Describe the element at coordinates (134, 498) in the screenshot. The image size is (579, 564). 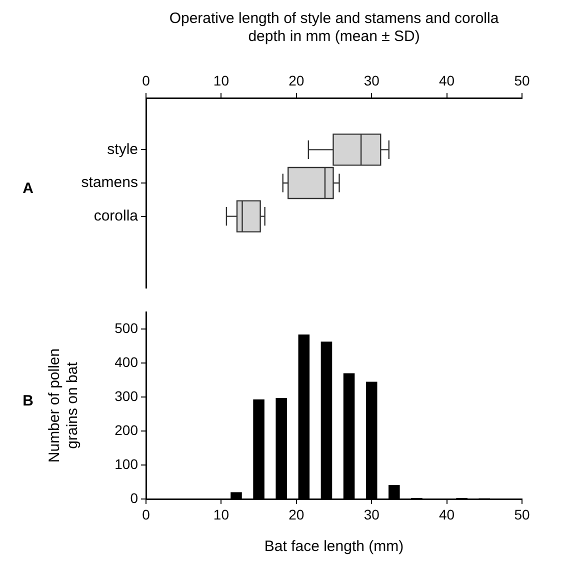
I see `y-tick-label: 0` at that location.